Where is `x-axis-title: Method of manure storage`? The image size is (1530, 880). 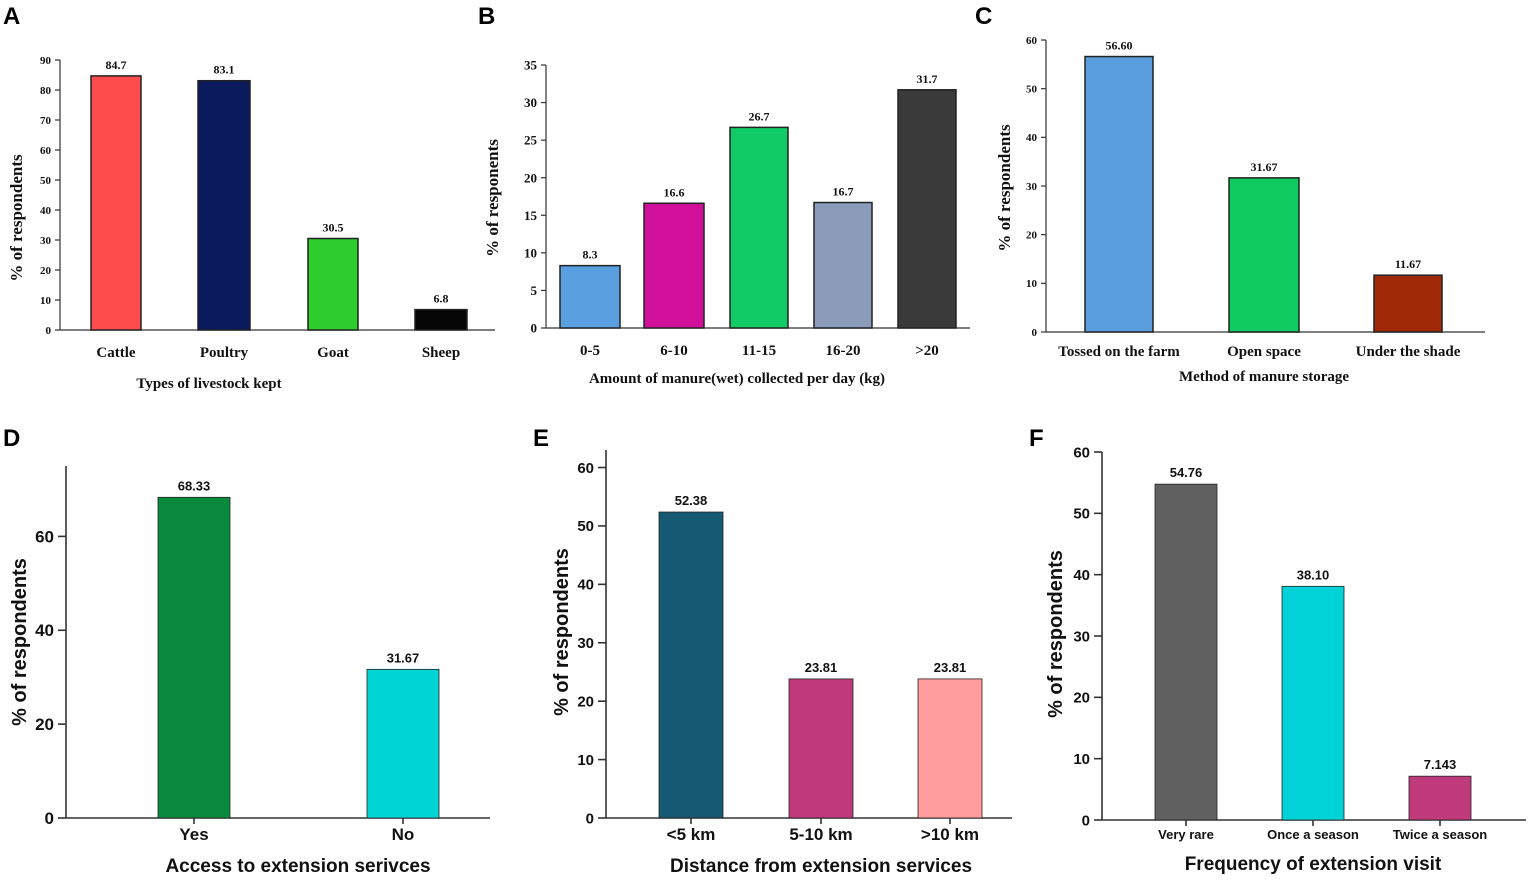 x-axis-title: Method of manure storage is located at coordinates (1264, 377).